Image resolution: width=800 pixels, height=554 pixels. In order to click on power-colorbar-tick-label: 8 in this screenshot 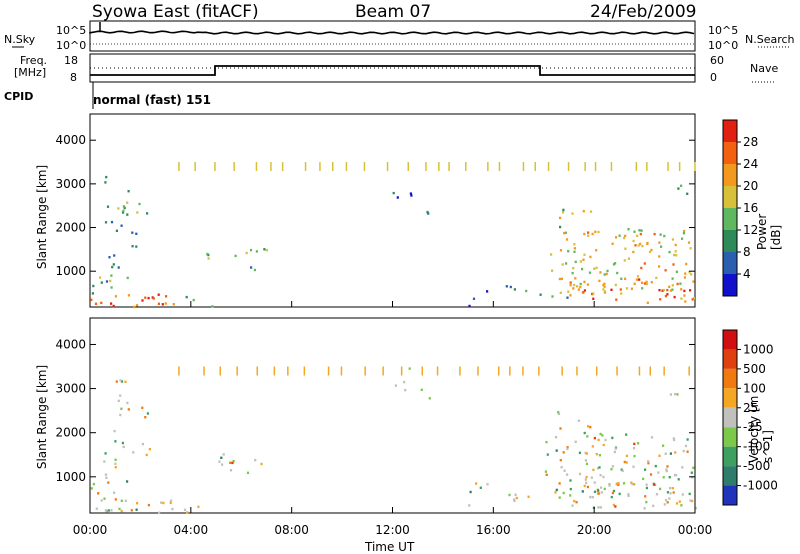, I will do `click(747, 252)`.